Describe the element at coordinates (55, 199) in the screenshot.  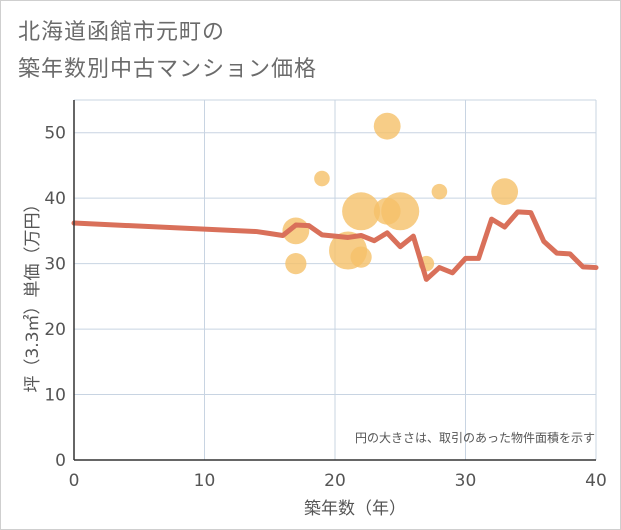
I see `y-tick-label: 40` at that location.